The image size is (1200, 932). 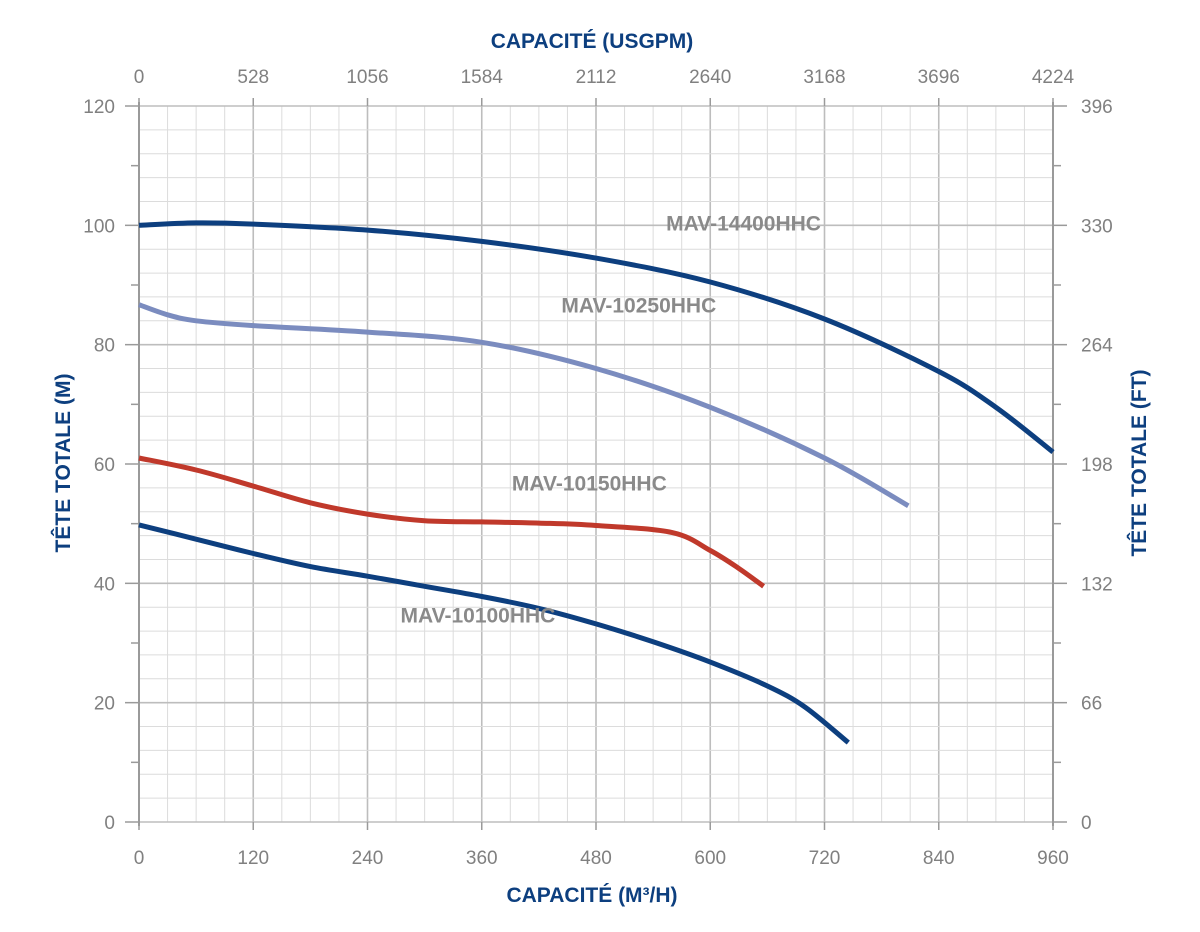 I want to click on y-left-tick-label: 80, so click(x=104, y=346).